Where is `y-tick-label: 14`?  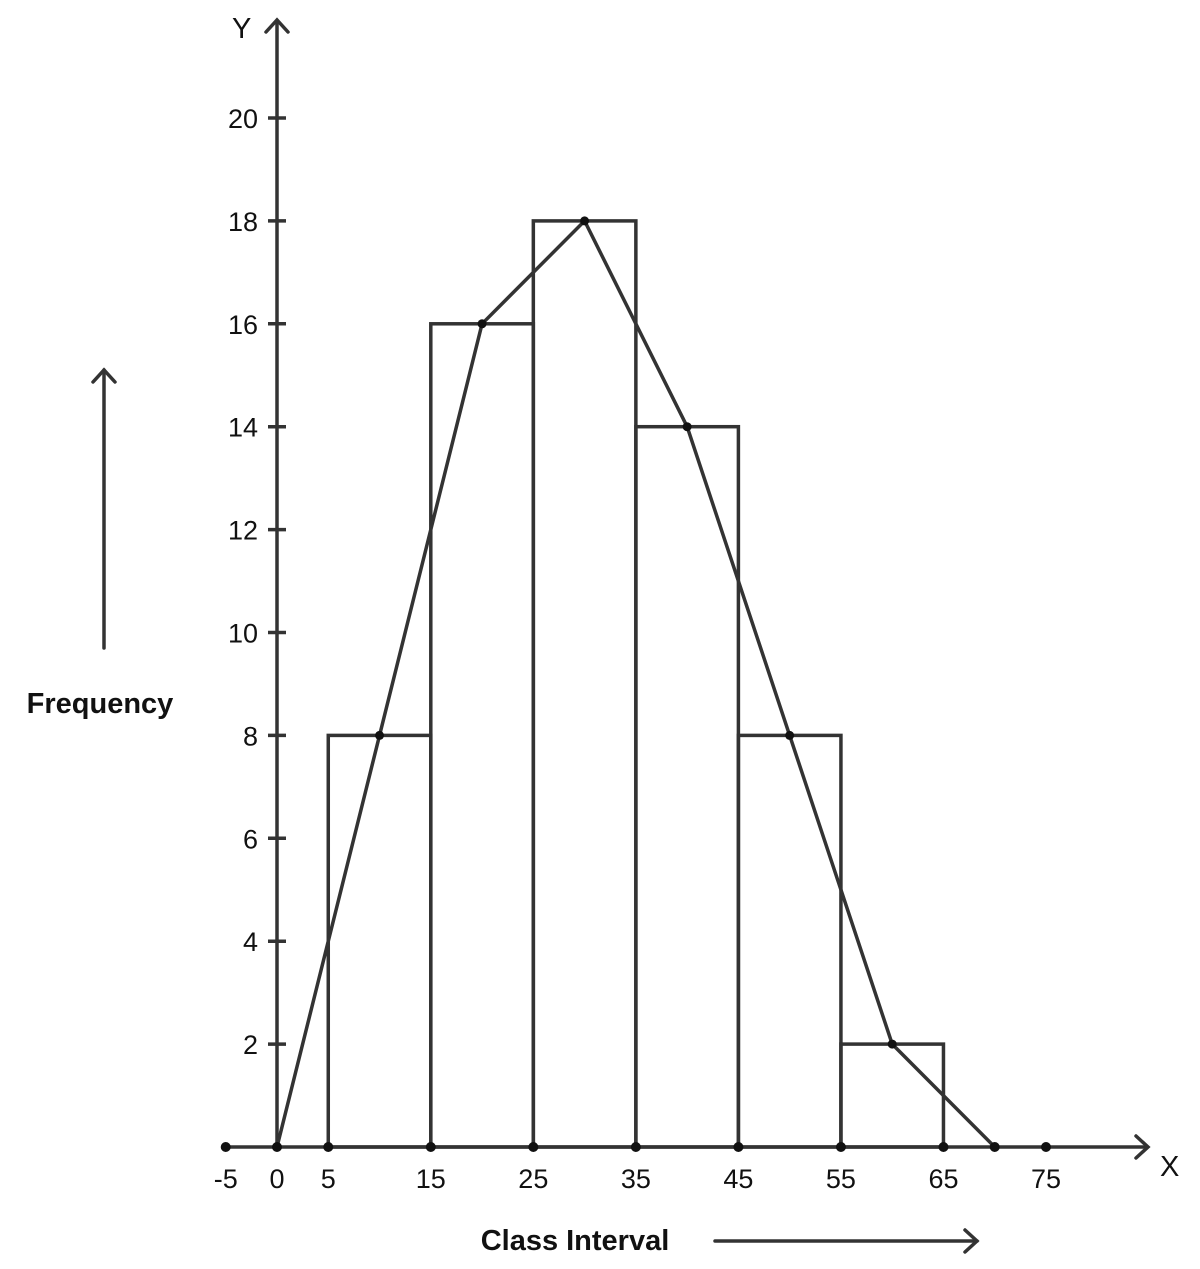
y-tick-label: 14 is located at coordinates (243, 428).